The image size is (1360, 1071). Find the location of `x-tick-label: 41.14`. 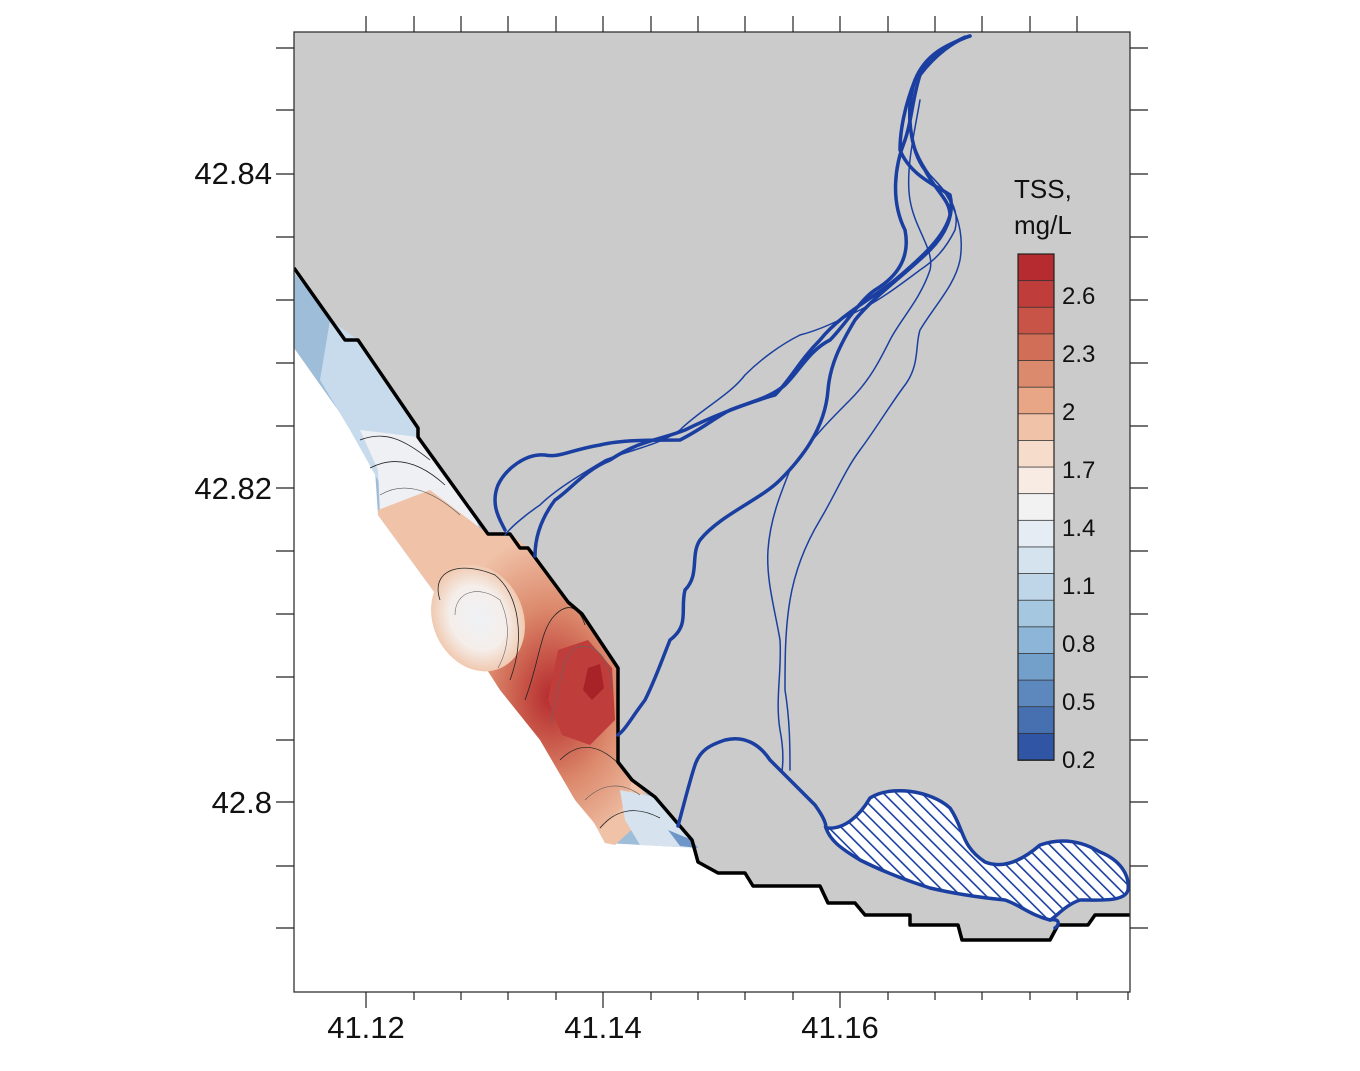

x-tick-label: 41.14 is located at coordinates (603, 1027).